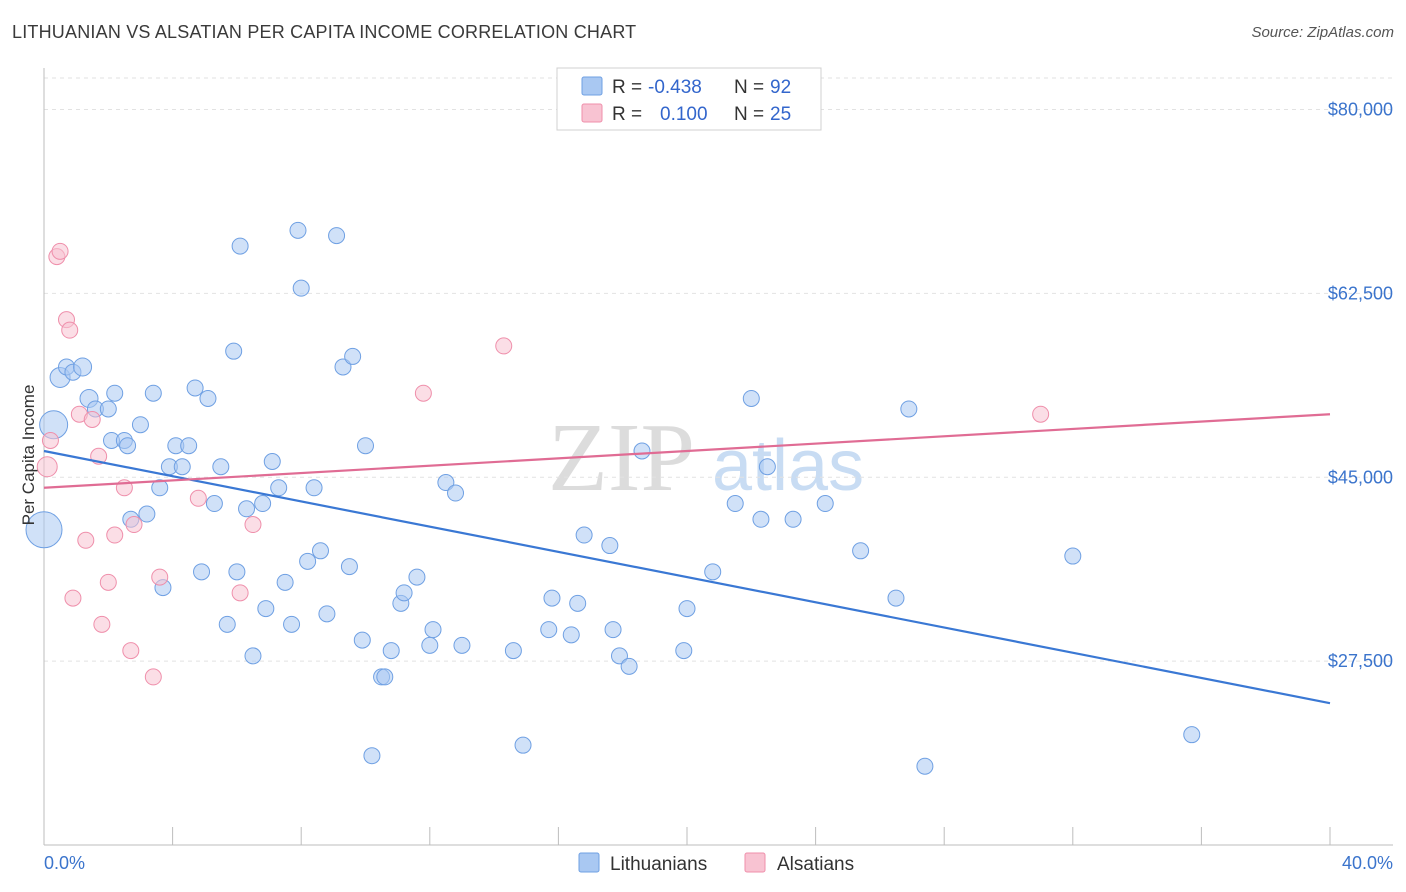 This screenshot has height=892, width=1406. What do you see at coordinates (780, 114) in the screenshot?
I see `legend-n-value-pink: 25` at bounding box center [780, 114].